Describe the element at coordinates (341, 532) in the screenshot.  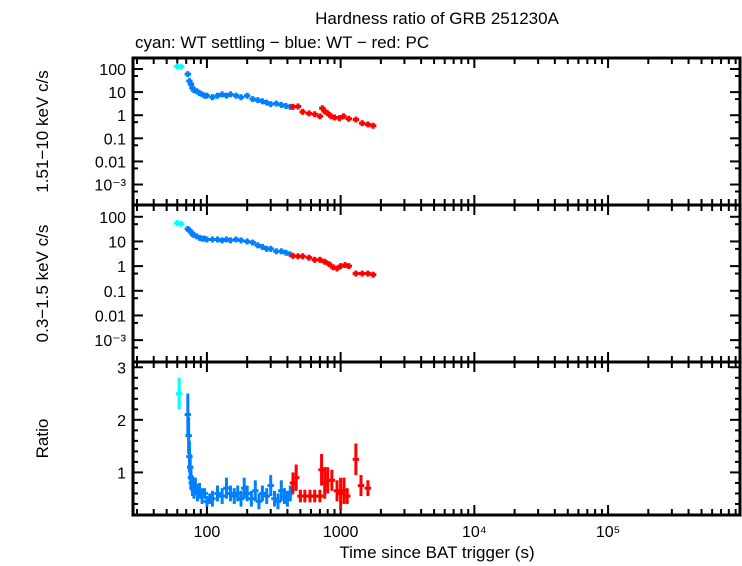
I see `x-tick-label: 1000` at that location.